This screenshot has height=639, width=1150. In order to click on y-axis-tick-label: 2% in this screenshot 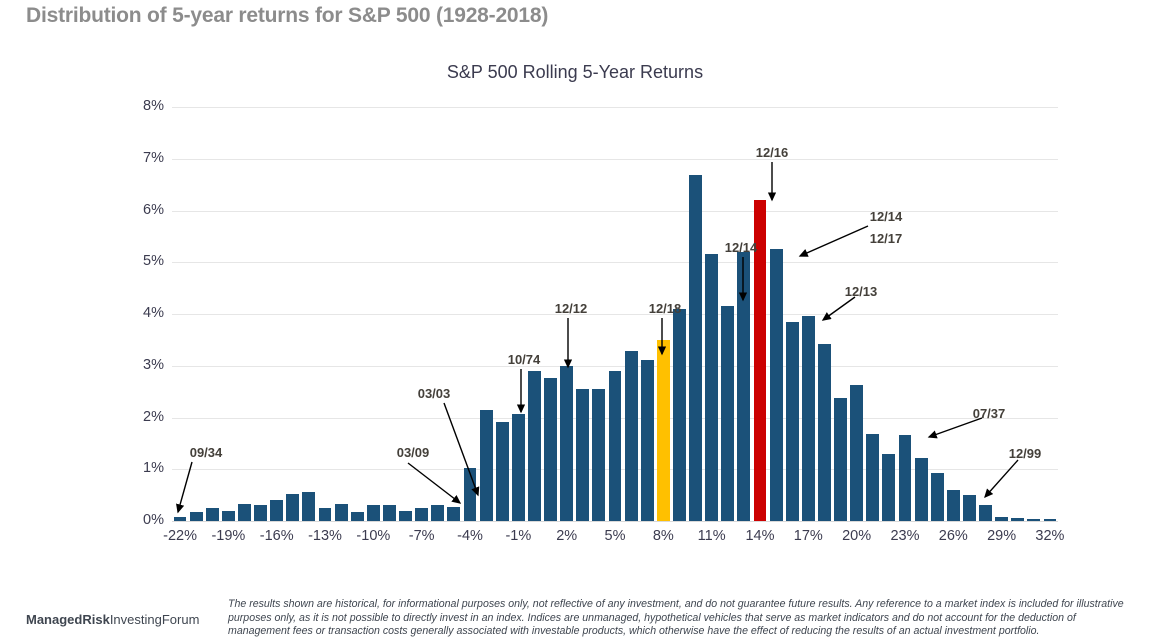, I will do `click(153, 416)`.